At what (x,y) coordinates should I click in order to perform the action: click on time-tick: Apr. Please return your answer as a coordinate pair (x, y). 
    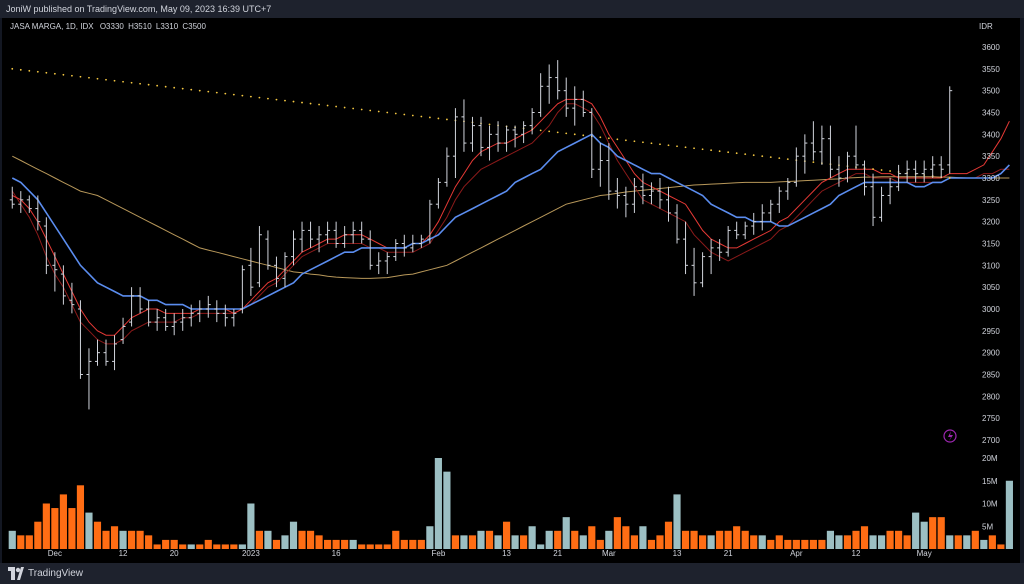
    Looking at the image, I should click on (796, 553).